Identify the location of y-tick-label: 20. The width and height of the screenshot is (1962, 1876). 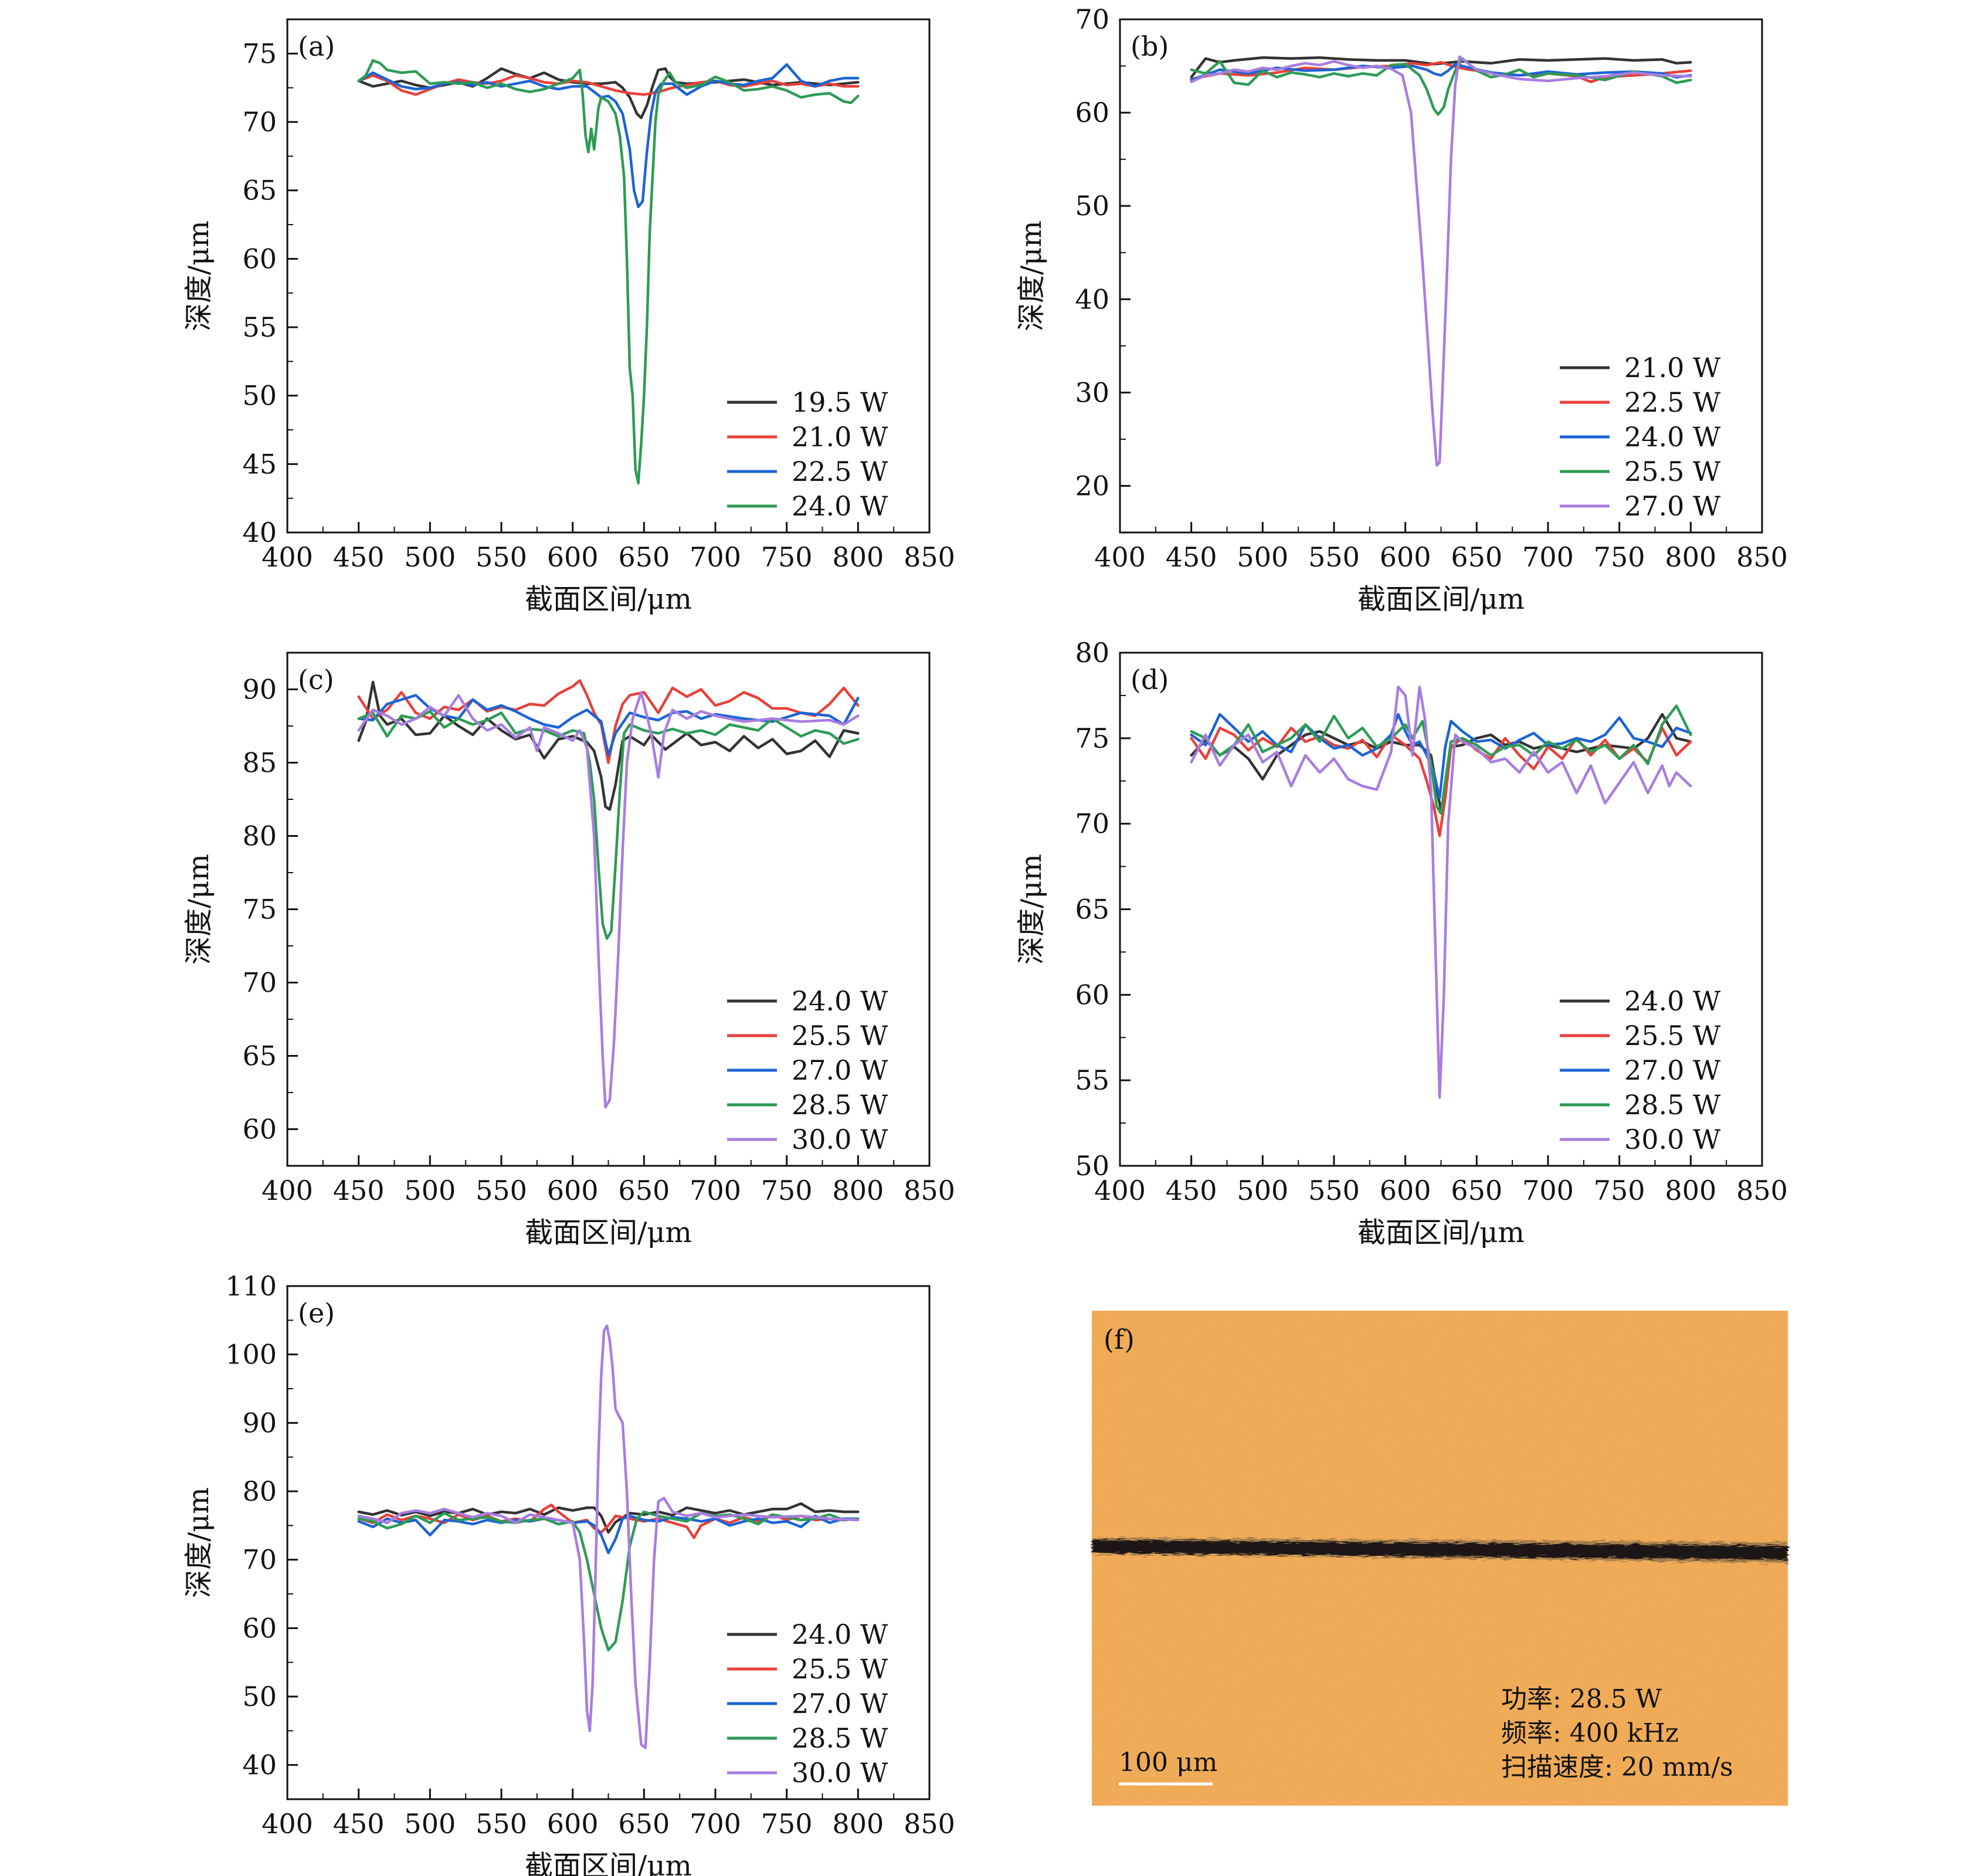
(1092, 486).